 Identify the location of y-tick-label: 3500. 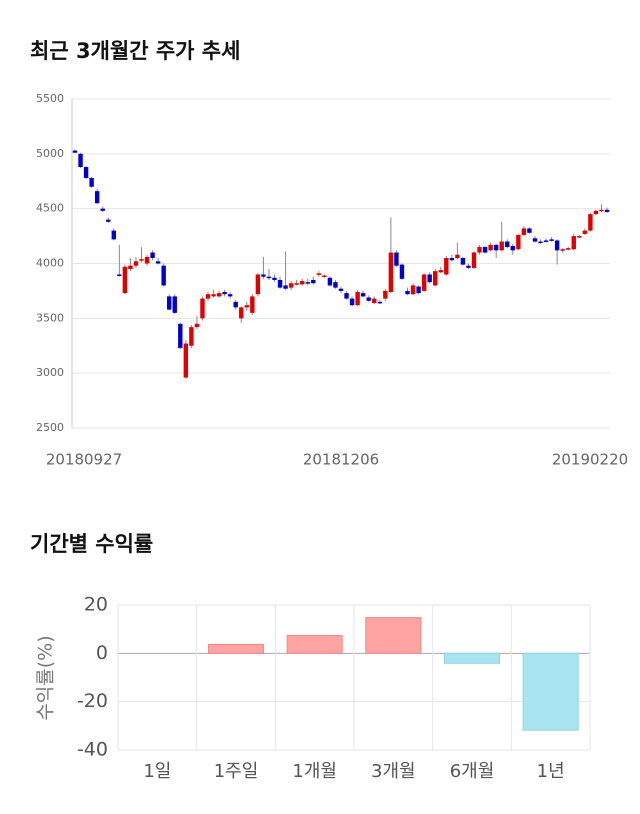
(50, 317).